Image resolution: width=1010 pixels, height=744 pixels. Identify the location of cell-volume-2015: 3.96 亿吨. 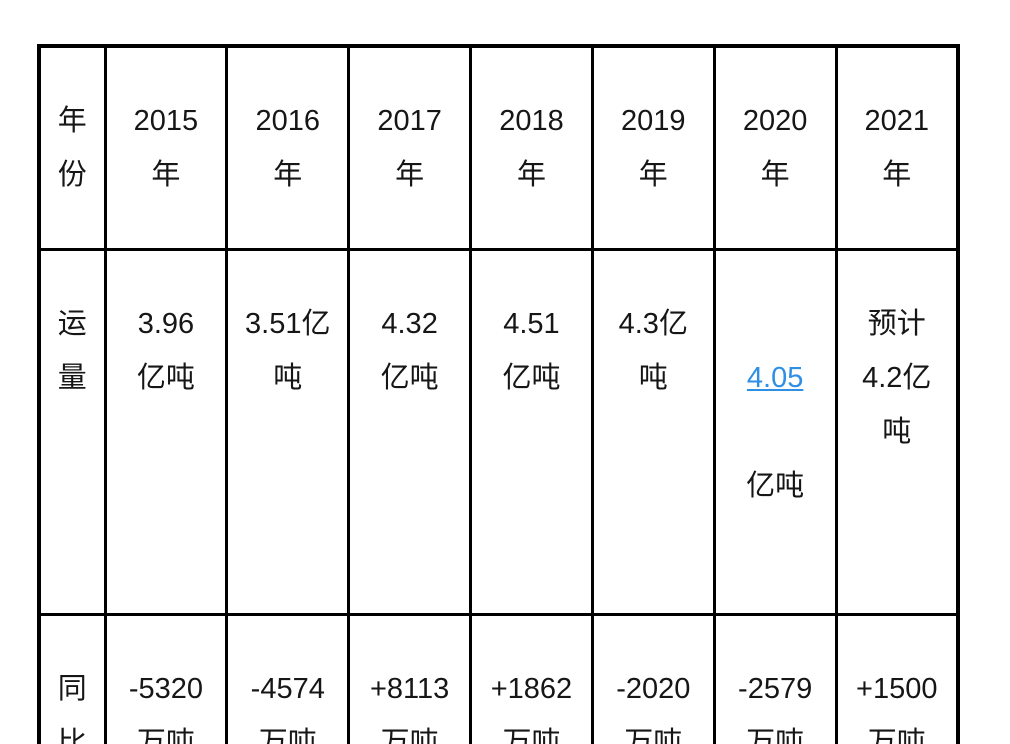
(166, 432).